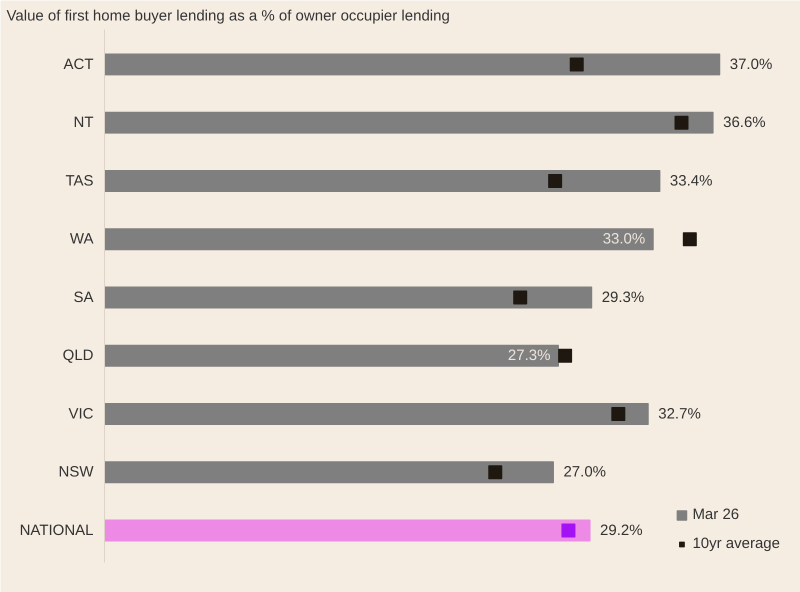  I want to click on y-tick-label: NT, so click(84, 123).